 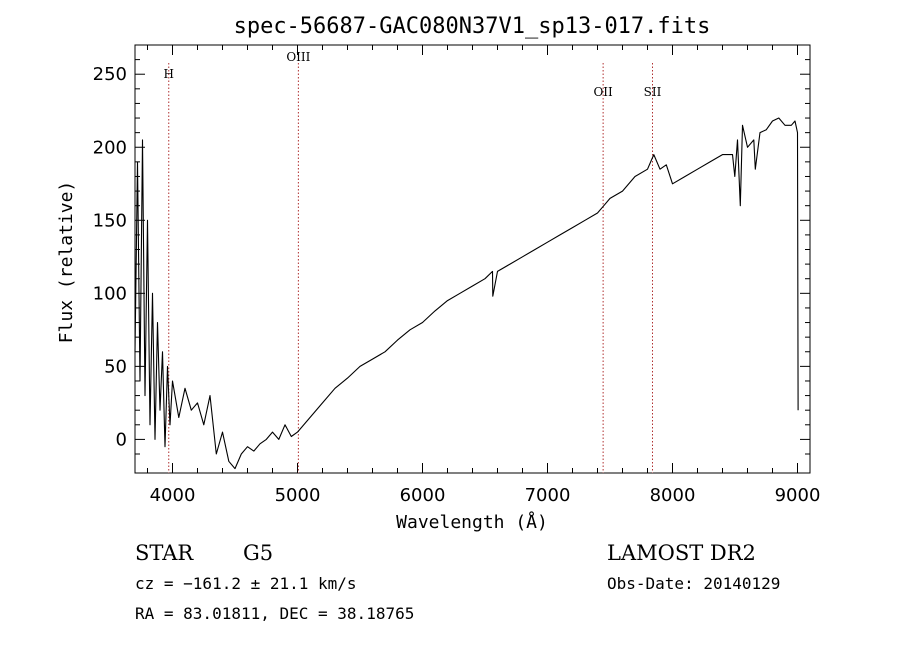 I want to click on x-axis-label: Wavelength (Å), so click(x=472, y=522).